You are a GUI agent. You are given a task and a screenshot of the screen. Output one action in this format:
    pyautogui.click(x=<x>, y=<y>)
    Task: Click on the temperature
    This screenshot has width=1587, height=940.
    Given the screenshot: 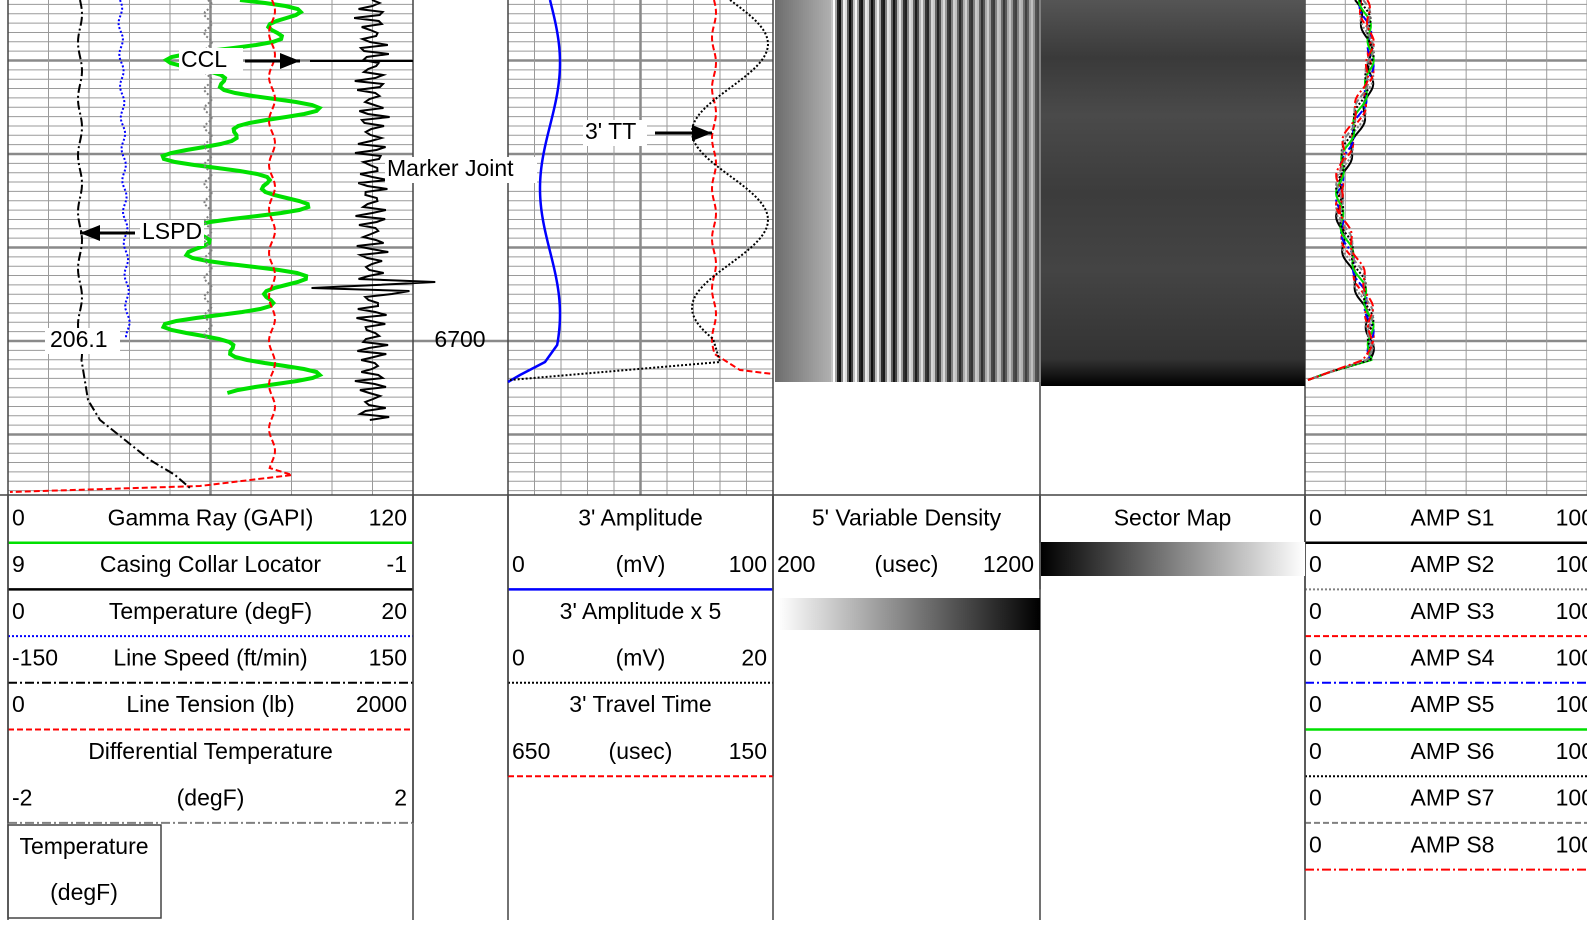 What is the action you would take?
    pyautogui.click(x=124, y=170)
    